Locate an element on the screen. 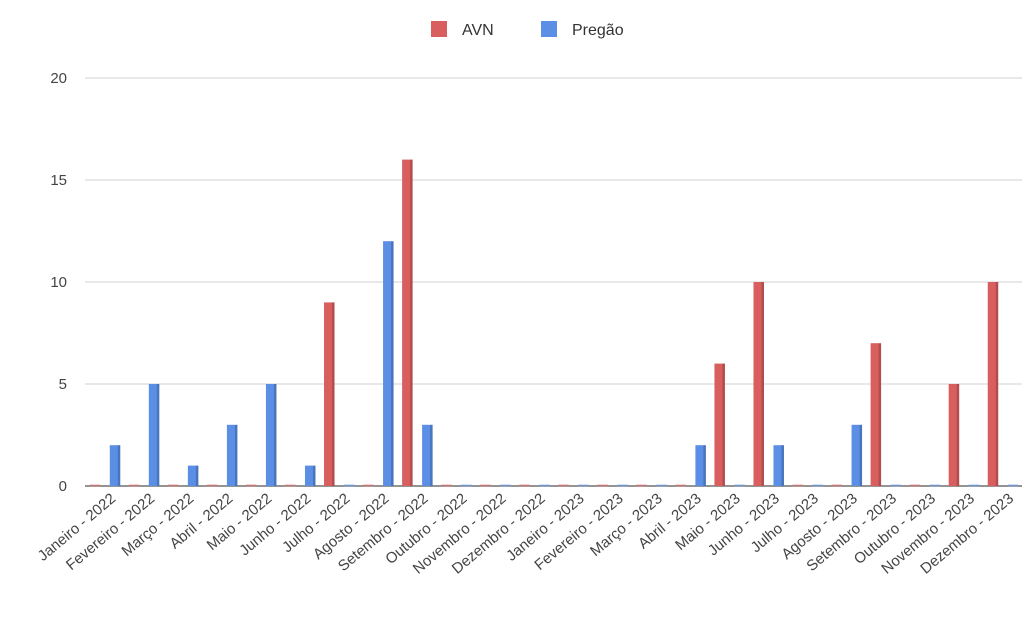  y-tick-label: 20 is located at coordinates (58, 78).